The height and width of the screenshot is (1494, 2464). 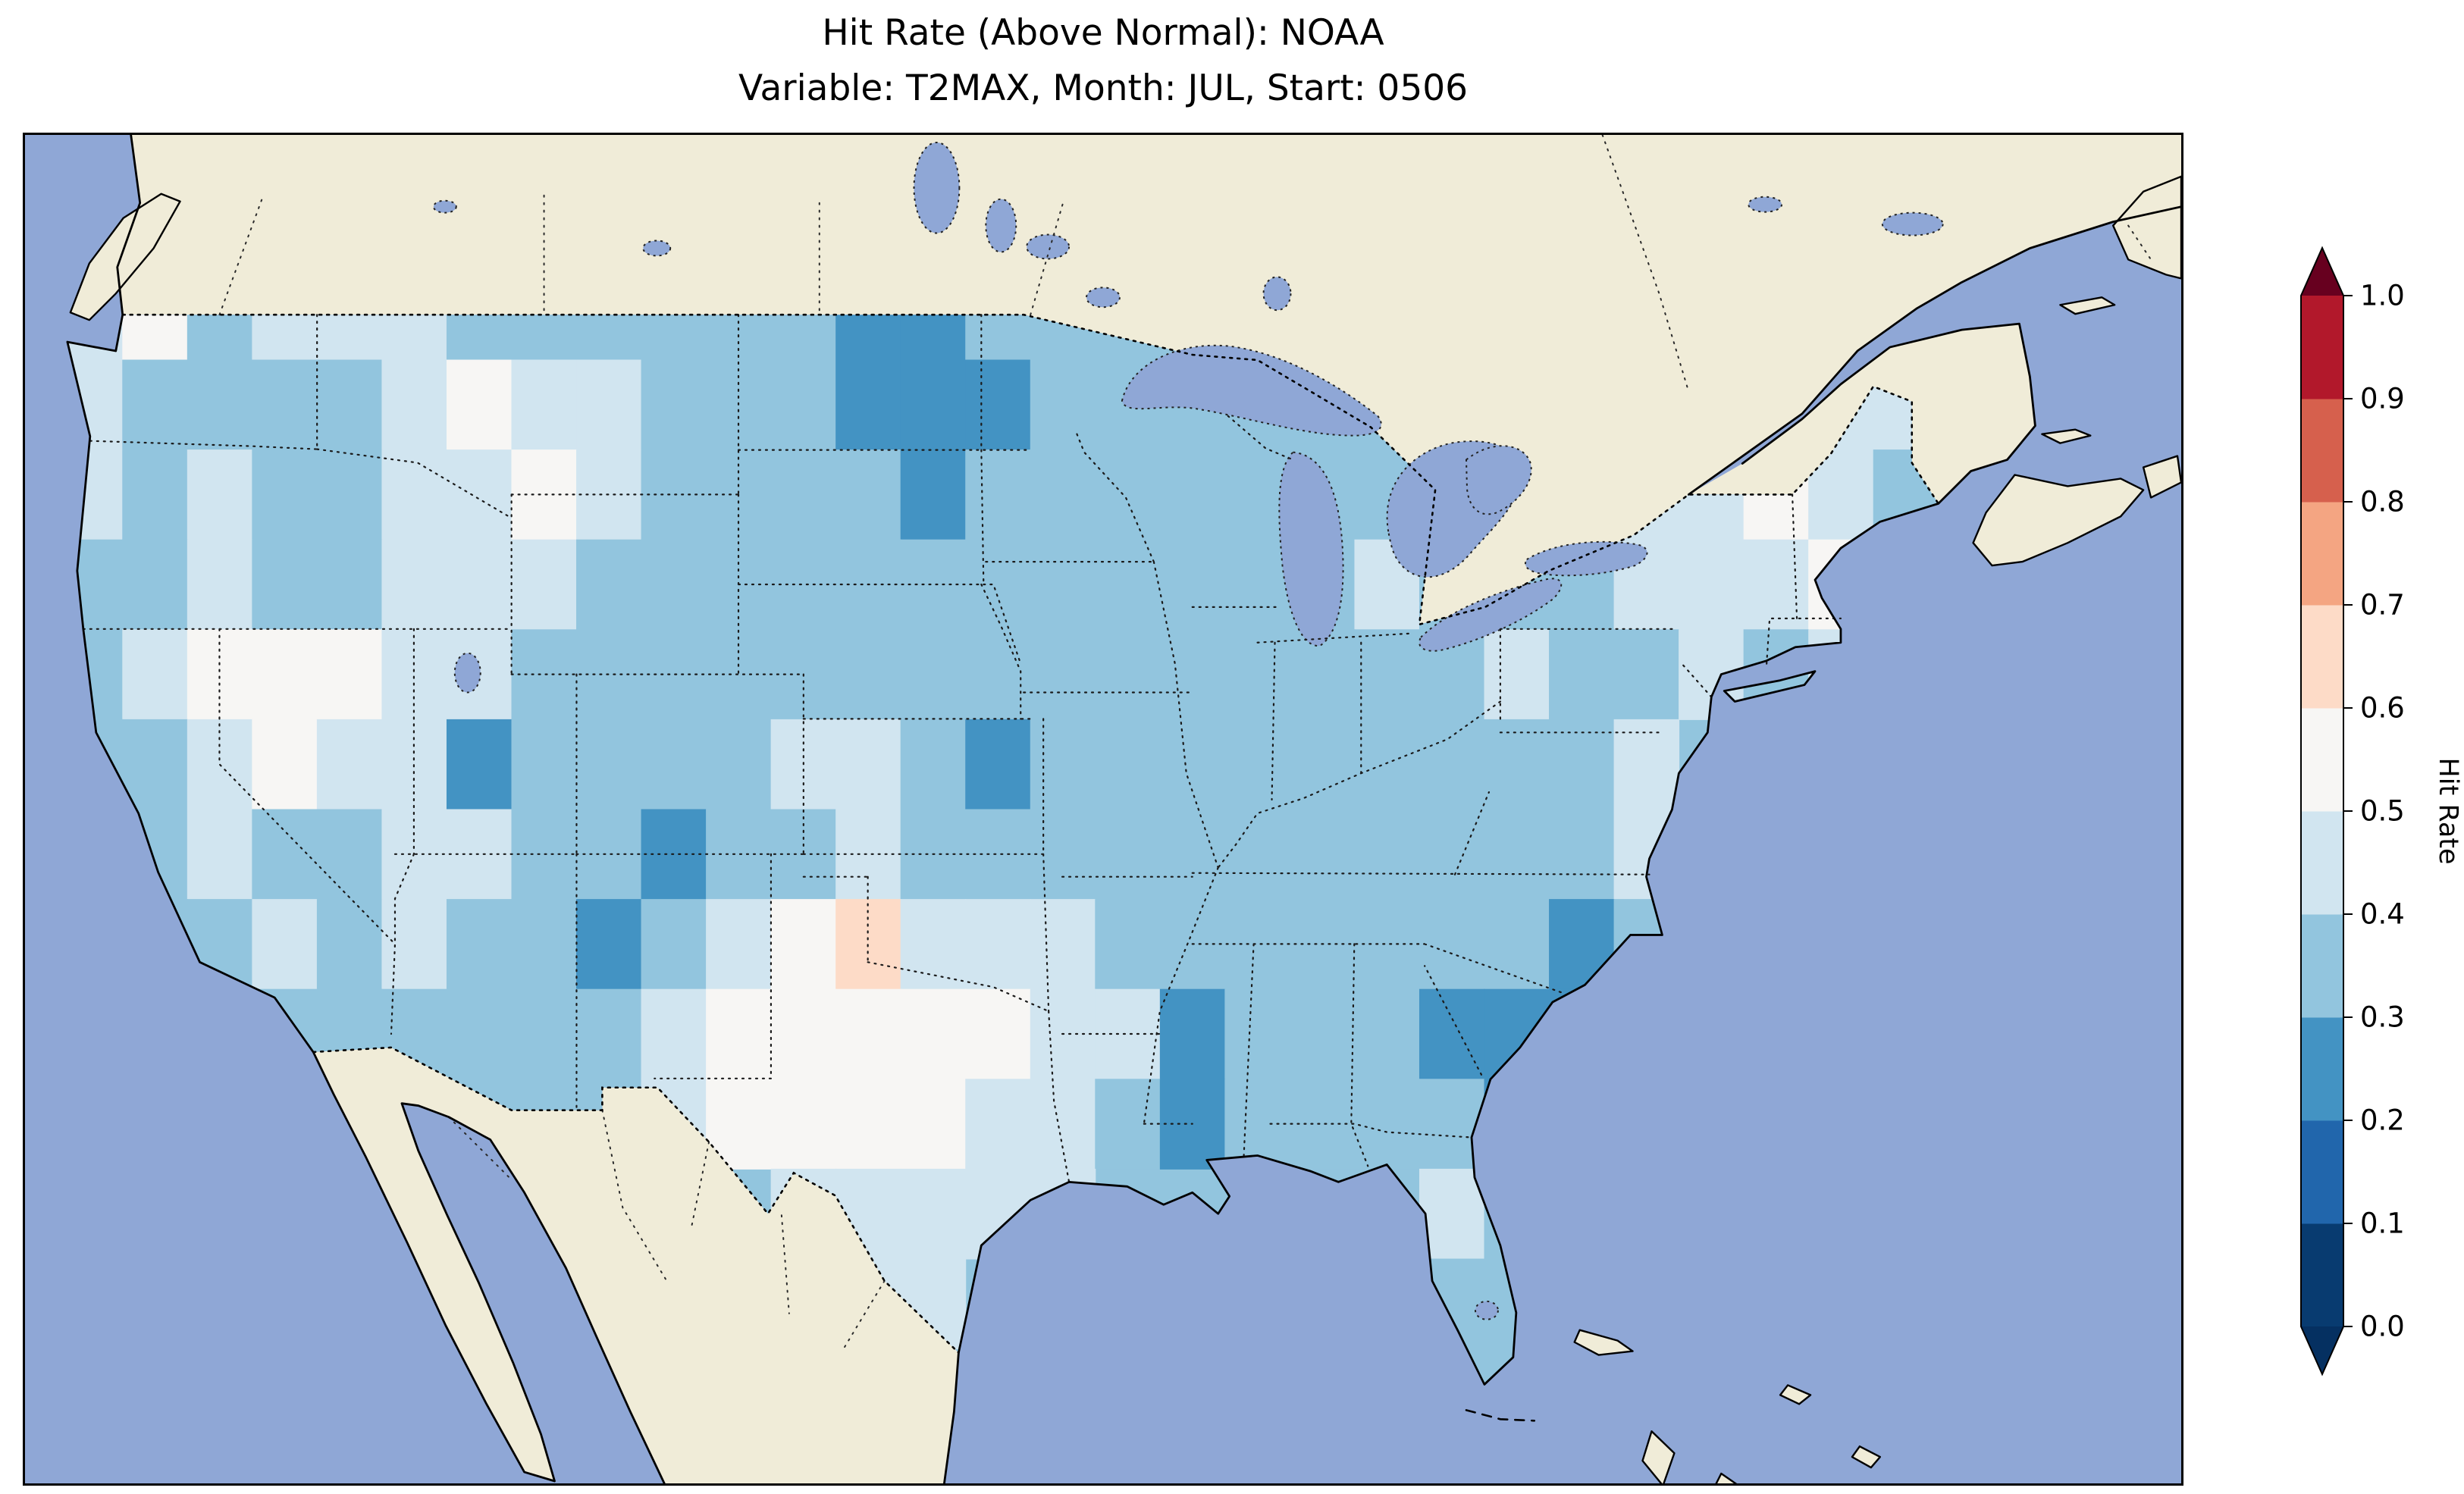 What do you see at coordinates (2161, 477) in the screenshot?
I see `cape-breton-island` at bounding box center [2161, 477].